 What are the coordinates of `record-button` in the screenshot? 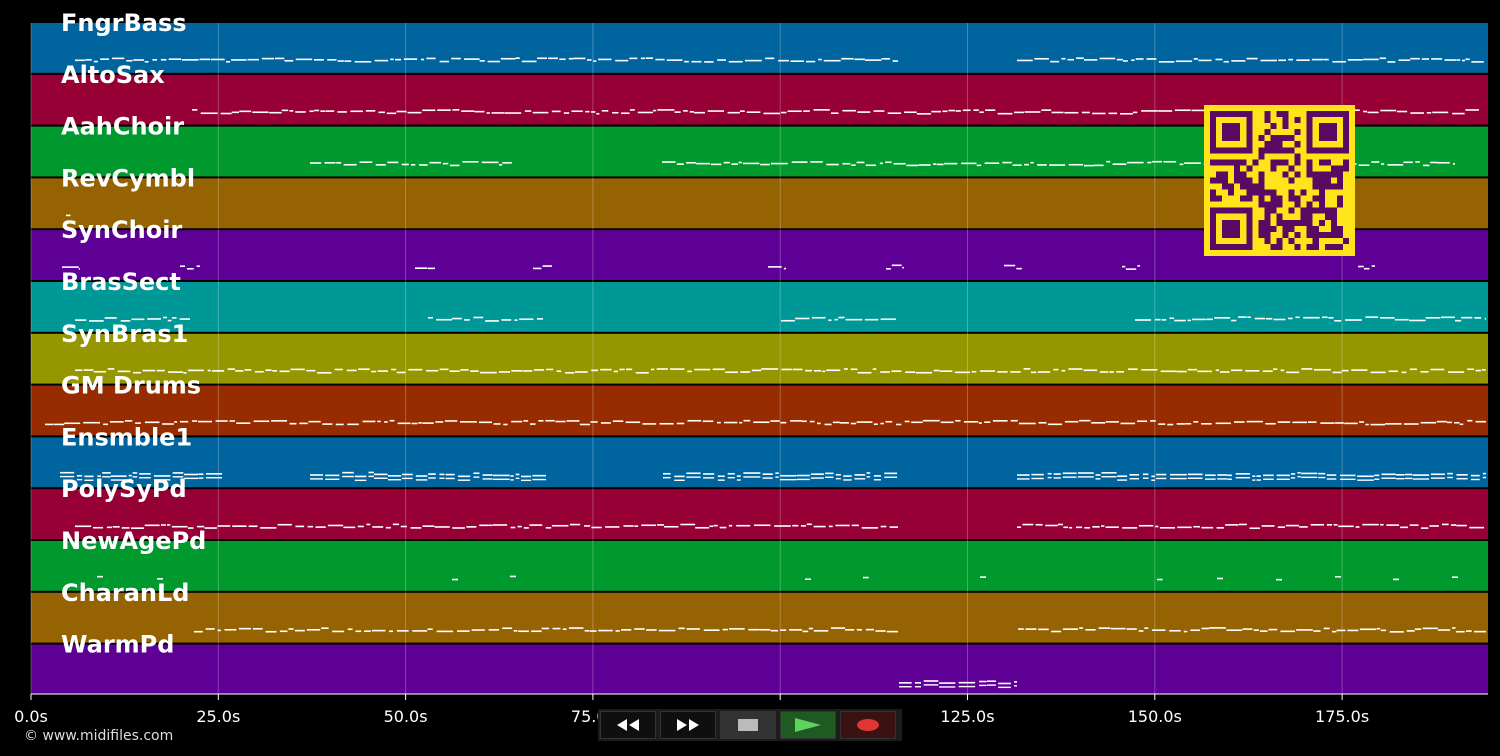 It's located at (868, 725).